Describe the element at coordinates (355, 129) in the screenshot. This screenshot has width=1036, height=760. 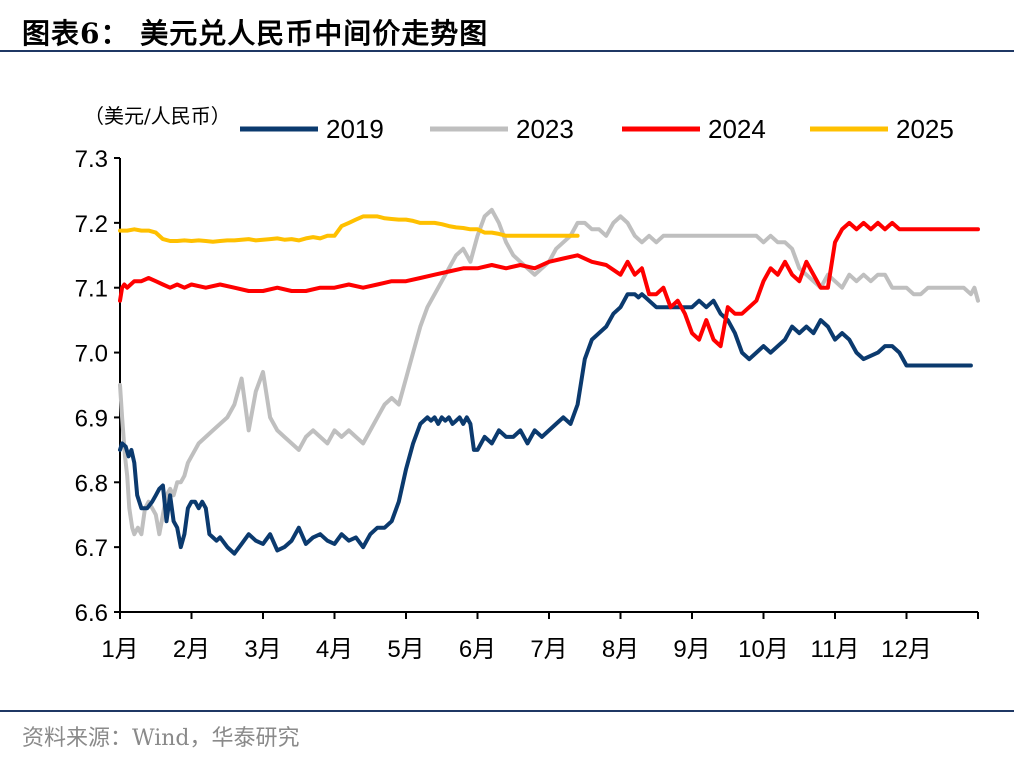
I see `legend-label-2019: 2019` at that location.